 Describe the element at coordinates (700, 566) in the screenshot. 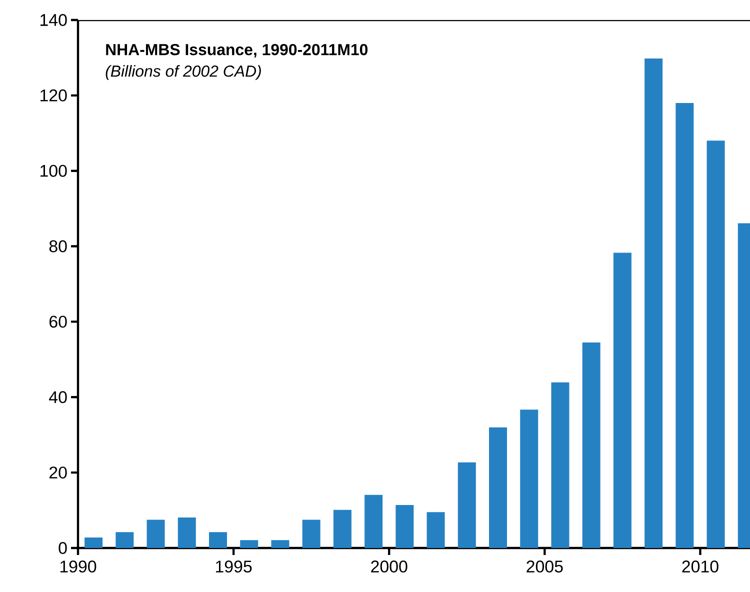

I see `x-tick-label: 2010` at that location.